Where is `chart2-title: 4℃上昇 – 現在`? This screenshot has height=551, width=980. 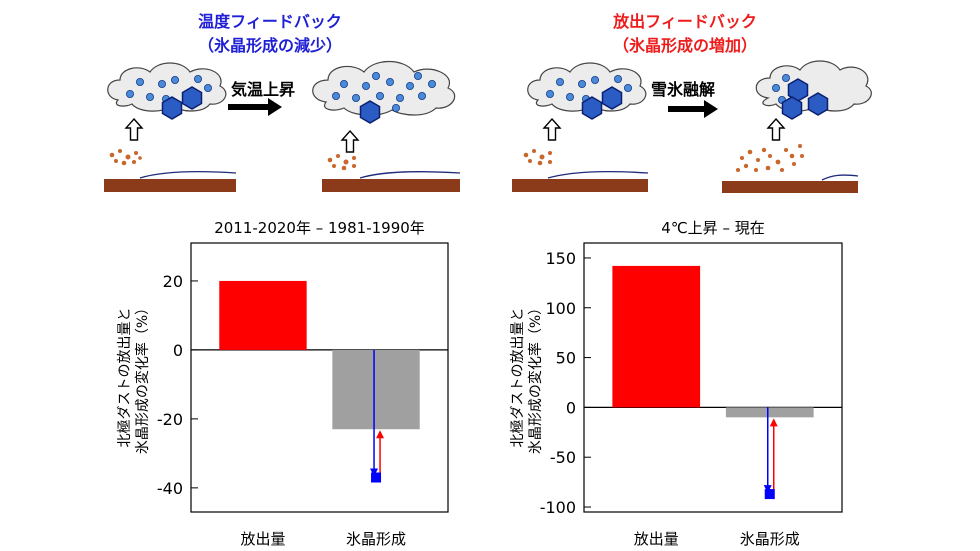
chart2-title: 4℃上昇 – 現在 is located at coordinates (712, 228).